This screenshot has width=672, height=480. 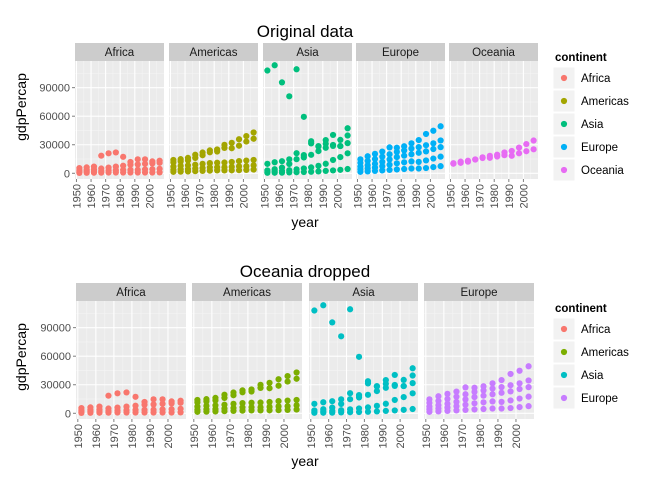 I want to click on y-tick-label: 90000, so click(x=55, y=329).